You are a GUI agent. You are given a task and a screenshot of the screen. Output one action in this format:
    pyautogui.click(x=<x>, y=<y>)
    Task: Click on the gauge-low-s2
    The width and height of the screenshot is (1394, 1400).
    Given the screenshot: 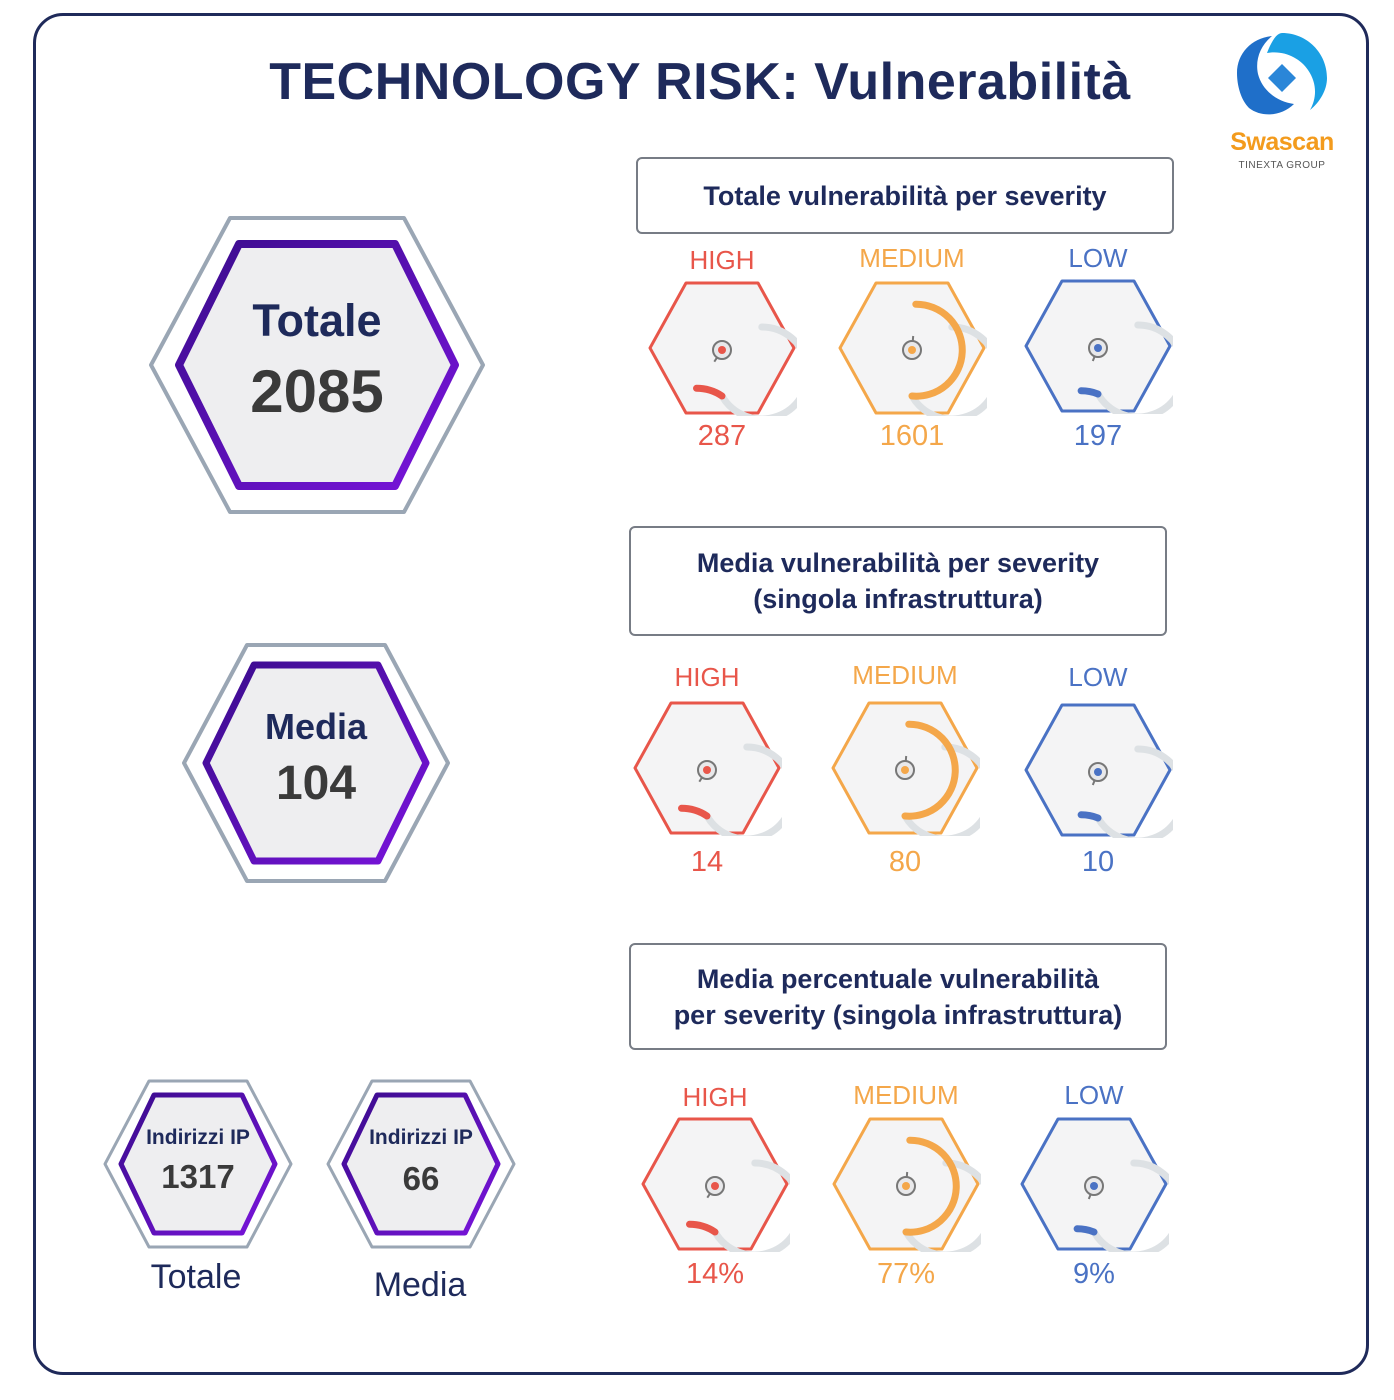 What is the action you would take?
    pyautogui.click(x=1105, y=773)
    